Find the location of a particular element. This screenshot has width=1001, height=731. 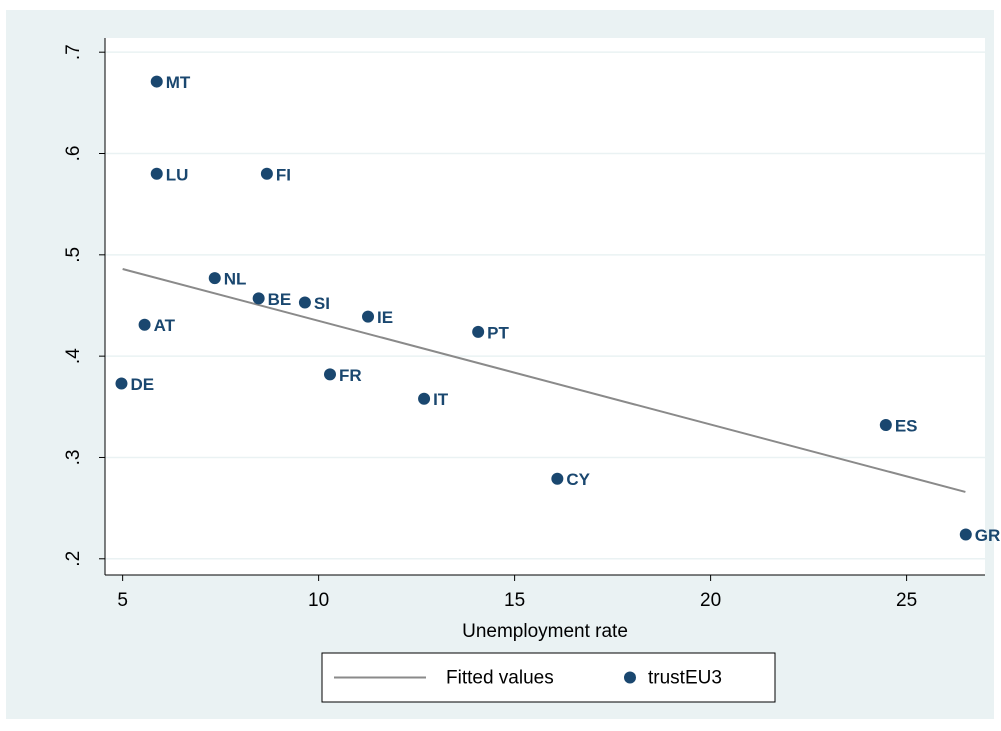

legend-marker is located at coordinates (630, 677).